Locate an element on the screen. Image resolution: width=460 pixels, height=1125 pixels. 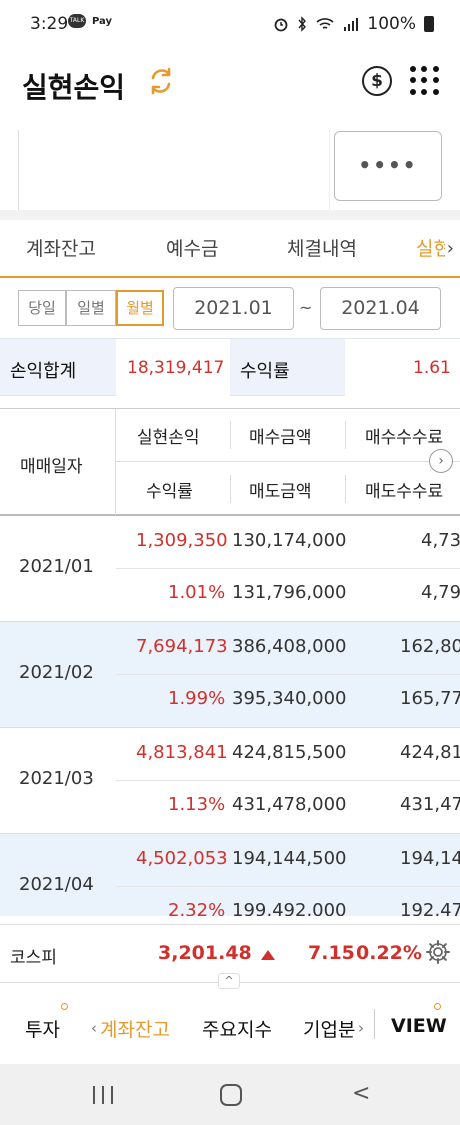
chevron-up-icon: ^ is located at coordinates (229, 981).